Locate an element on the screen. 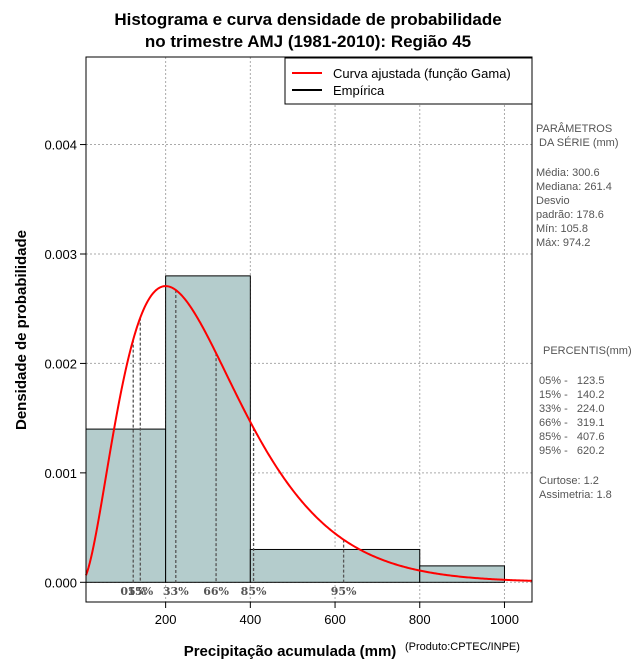 This screenshot has width=640, height=665. y-axis-label: Densidade de probabilidade is located at coordinates (21, 330).